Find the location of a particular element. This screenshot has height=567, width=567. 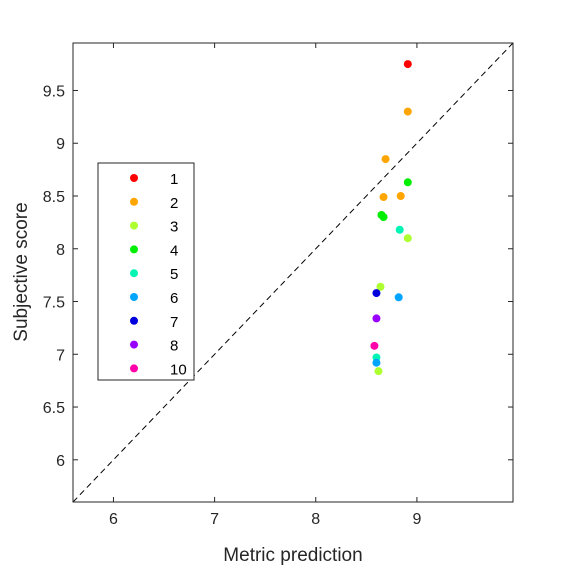

y-tick-label: 6.5 is located at coordinates (54, 408).